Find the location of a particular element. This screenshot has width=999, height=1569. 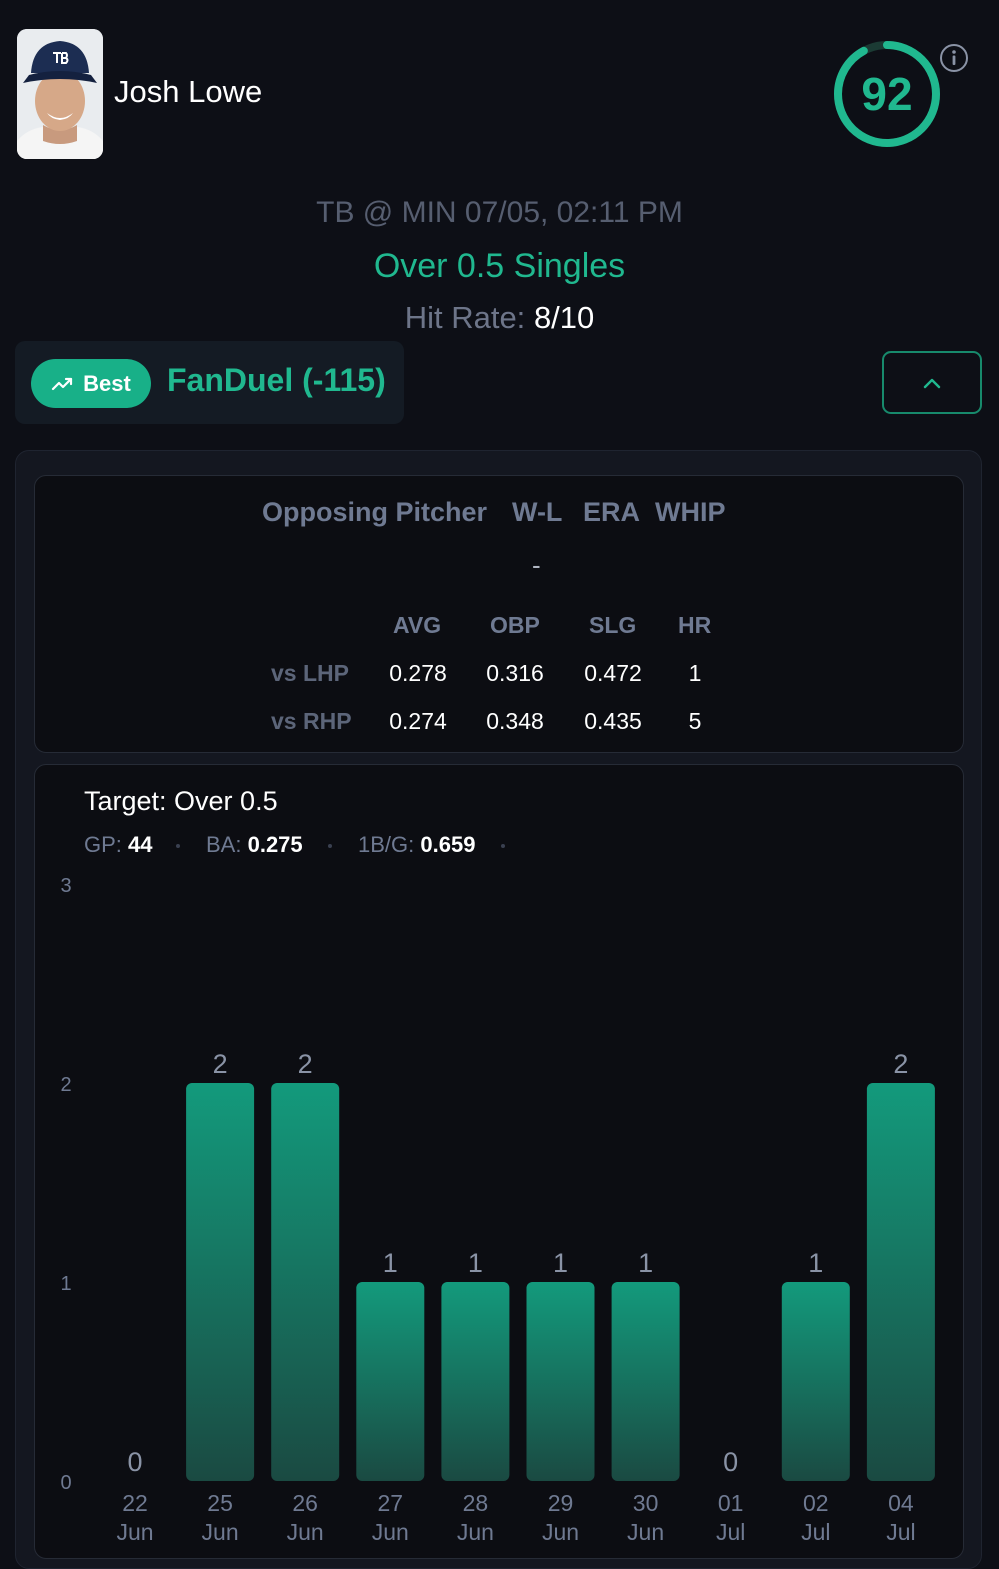

split-header-obp: OBP is located at coordinates (515, 625).